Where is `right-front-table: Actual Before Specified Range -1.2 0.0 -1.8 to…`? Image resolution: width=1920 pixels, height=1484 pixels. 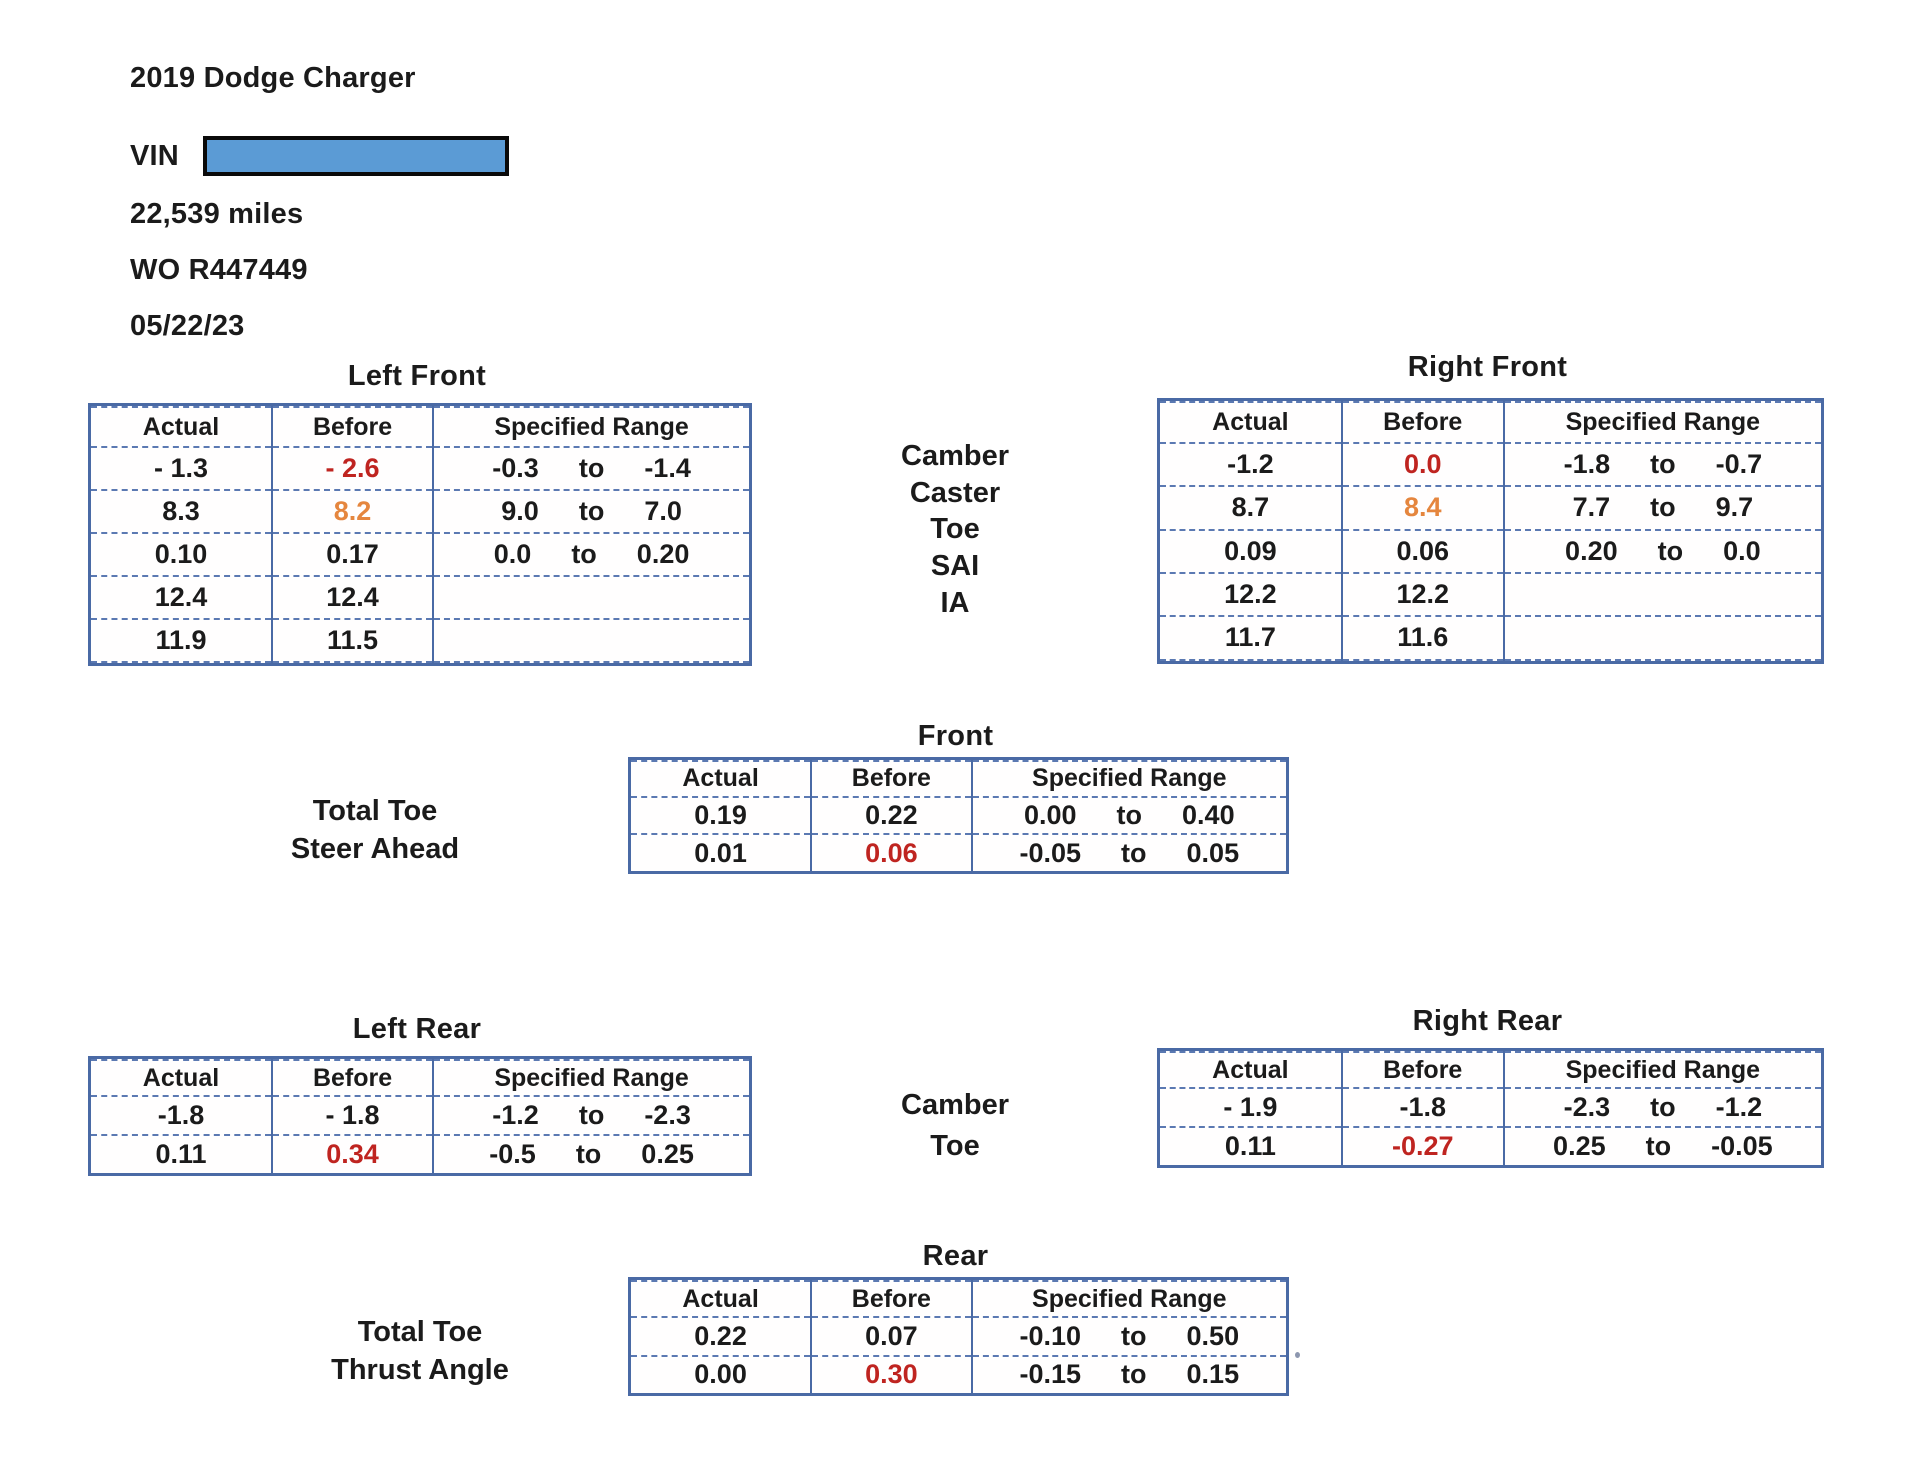
right-front-table: Actual Before Specified Range -1.2 0.0 -1.8 to… is located at coordinates (1490, 531).